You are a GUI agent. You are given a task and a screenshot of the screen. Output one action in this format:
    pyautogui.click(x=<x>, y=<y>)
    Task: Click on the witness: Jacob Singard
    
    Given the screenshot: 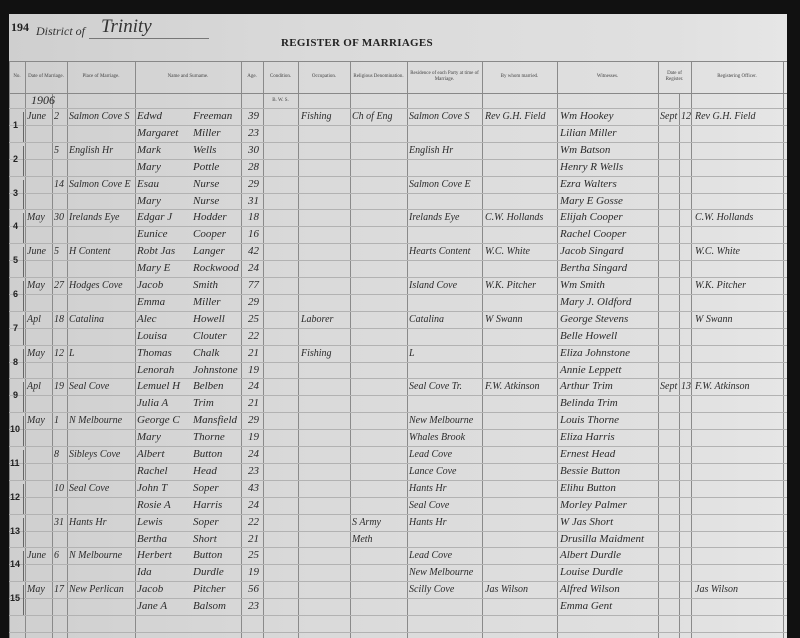 What is the action you would take?
    pyautogui.click(x=592, y=251)
    